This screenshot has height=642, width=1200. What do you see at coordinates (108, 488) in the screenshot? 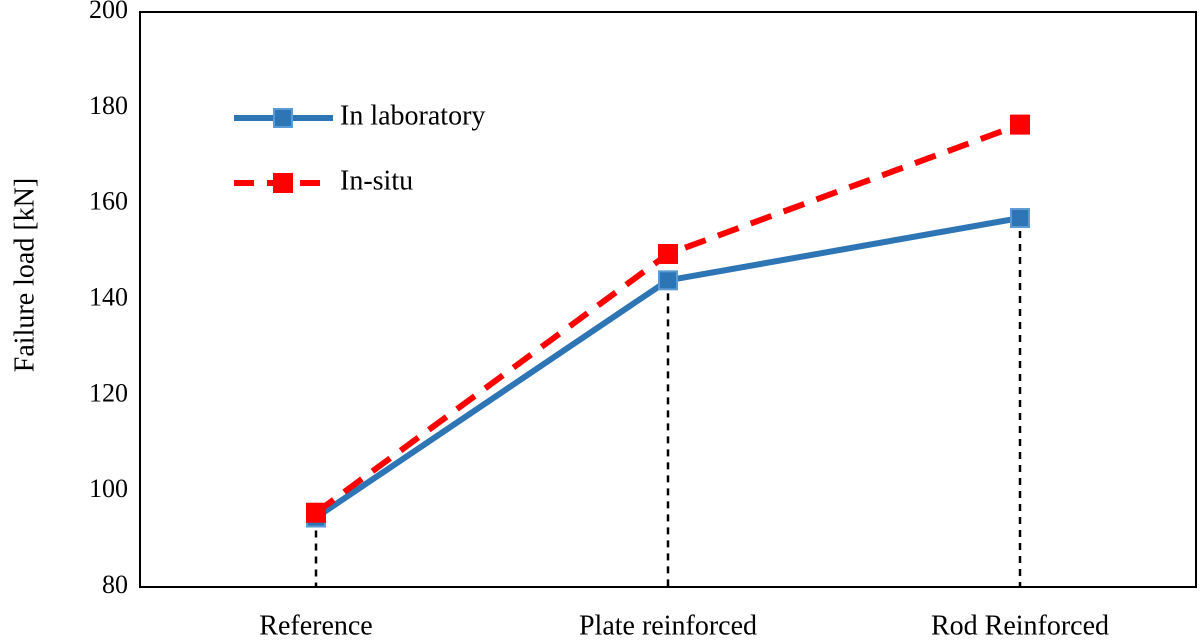
I see `y-tick-label: 100` at bounding box center [108, 488].